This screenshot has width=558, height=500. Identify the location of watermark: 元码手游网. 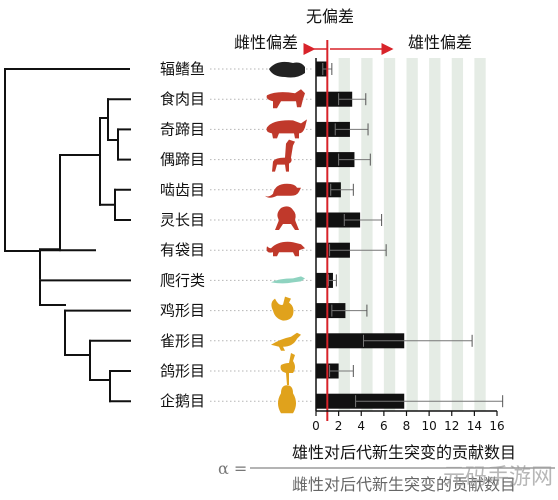
(498, 477).